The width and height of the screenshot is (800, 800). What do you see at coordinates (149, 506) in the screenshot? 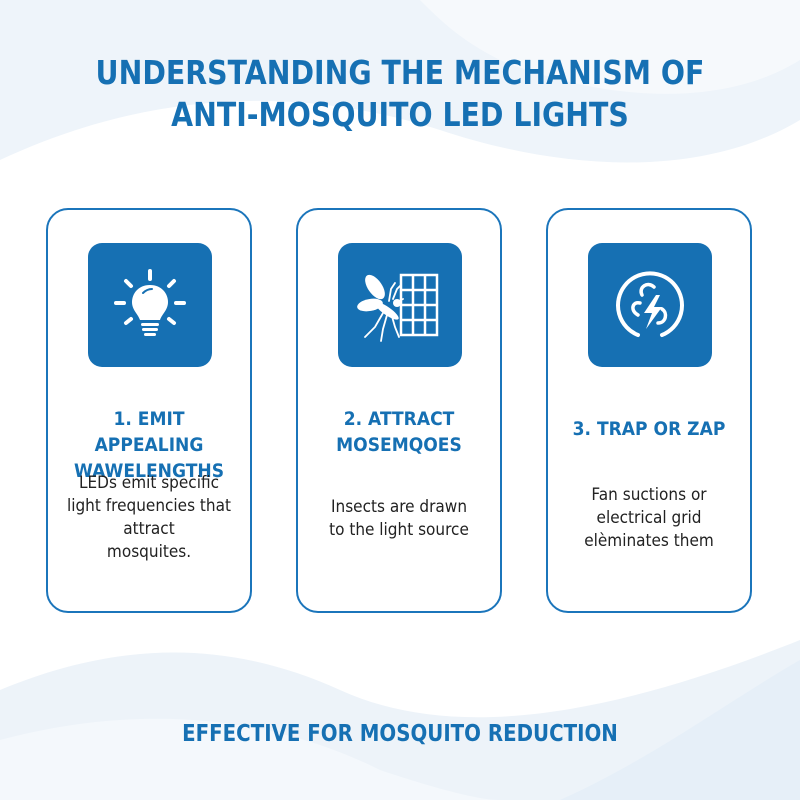
I see `desc-line: light frequencies that` at bounding box center [149, 506].